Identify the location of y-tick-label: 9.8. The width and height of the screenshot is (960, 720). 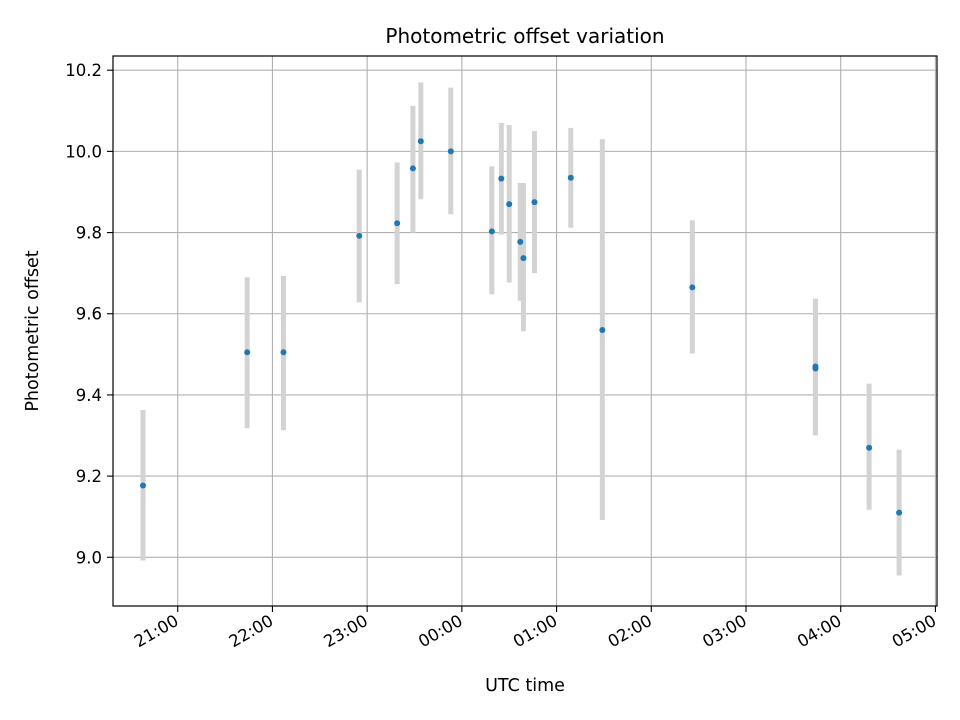
(89, 233).